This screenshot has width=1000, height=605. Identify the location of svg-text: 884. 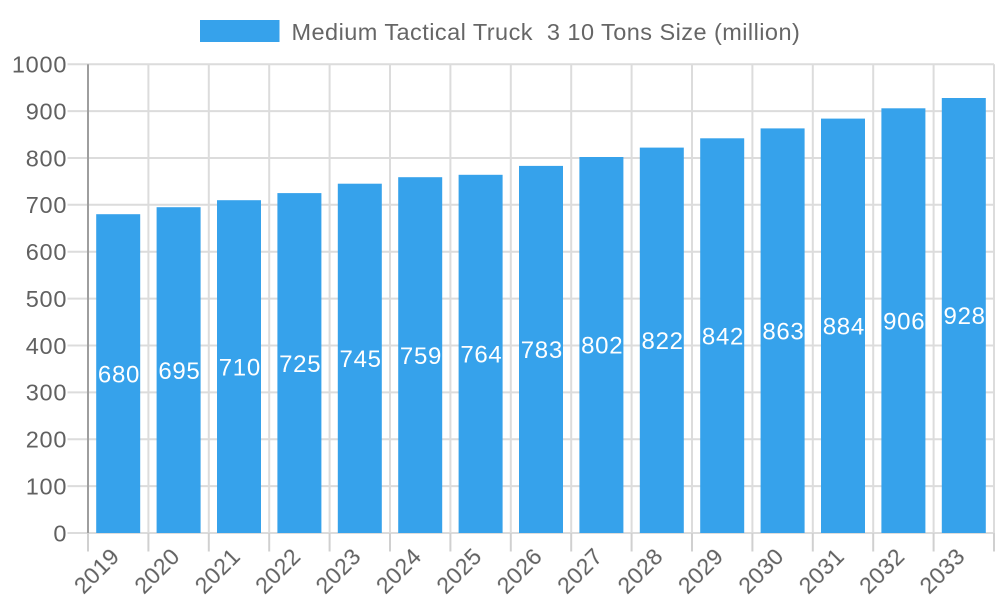
(844, 327).